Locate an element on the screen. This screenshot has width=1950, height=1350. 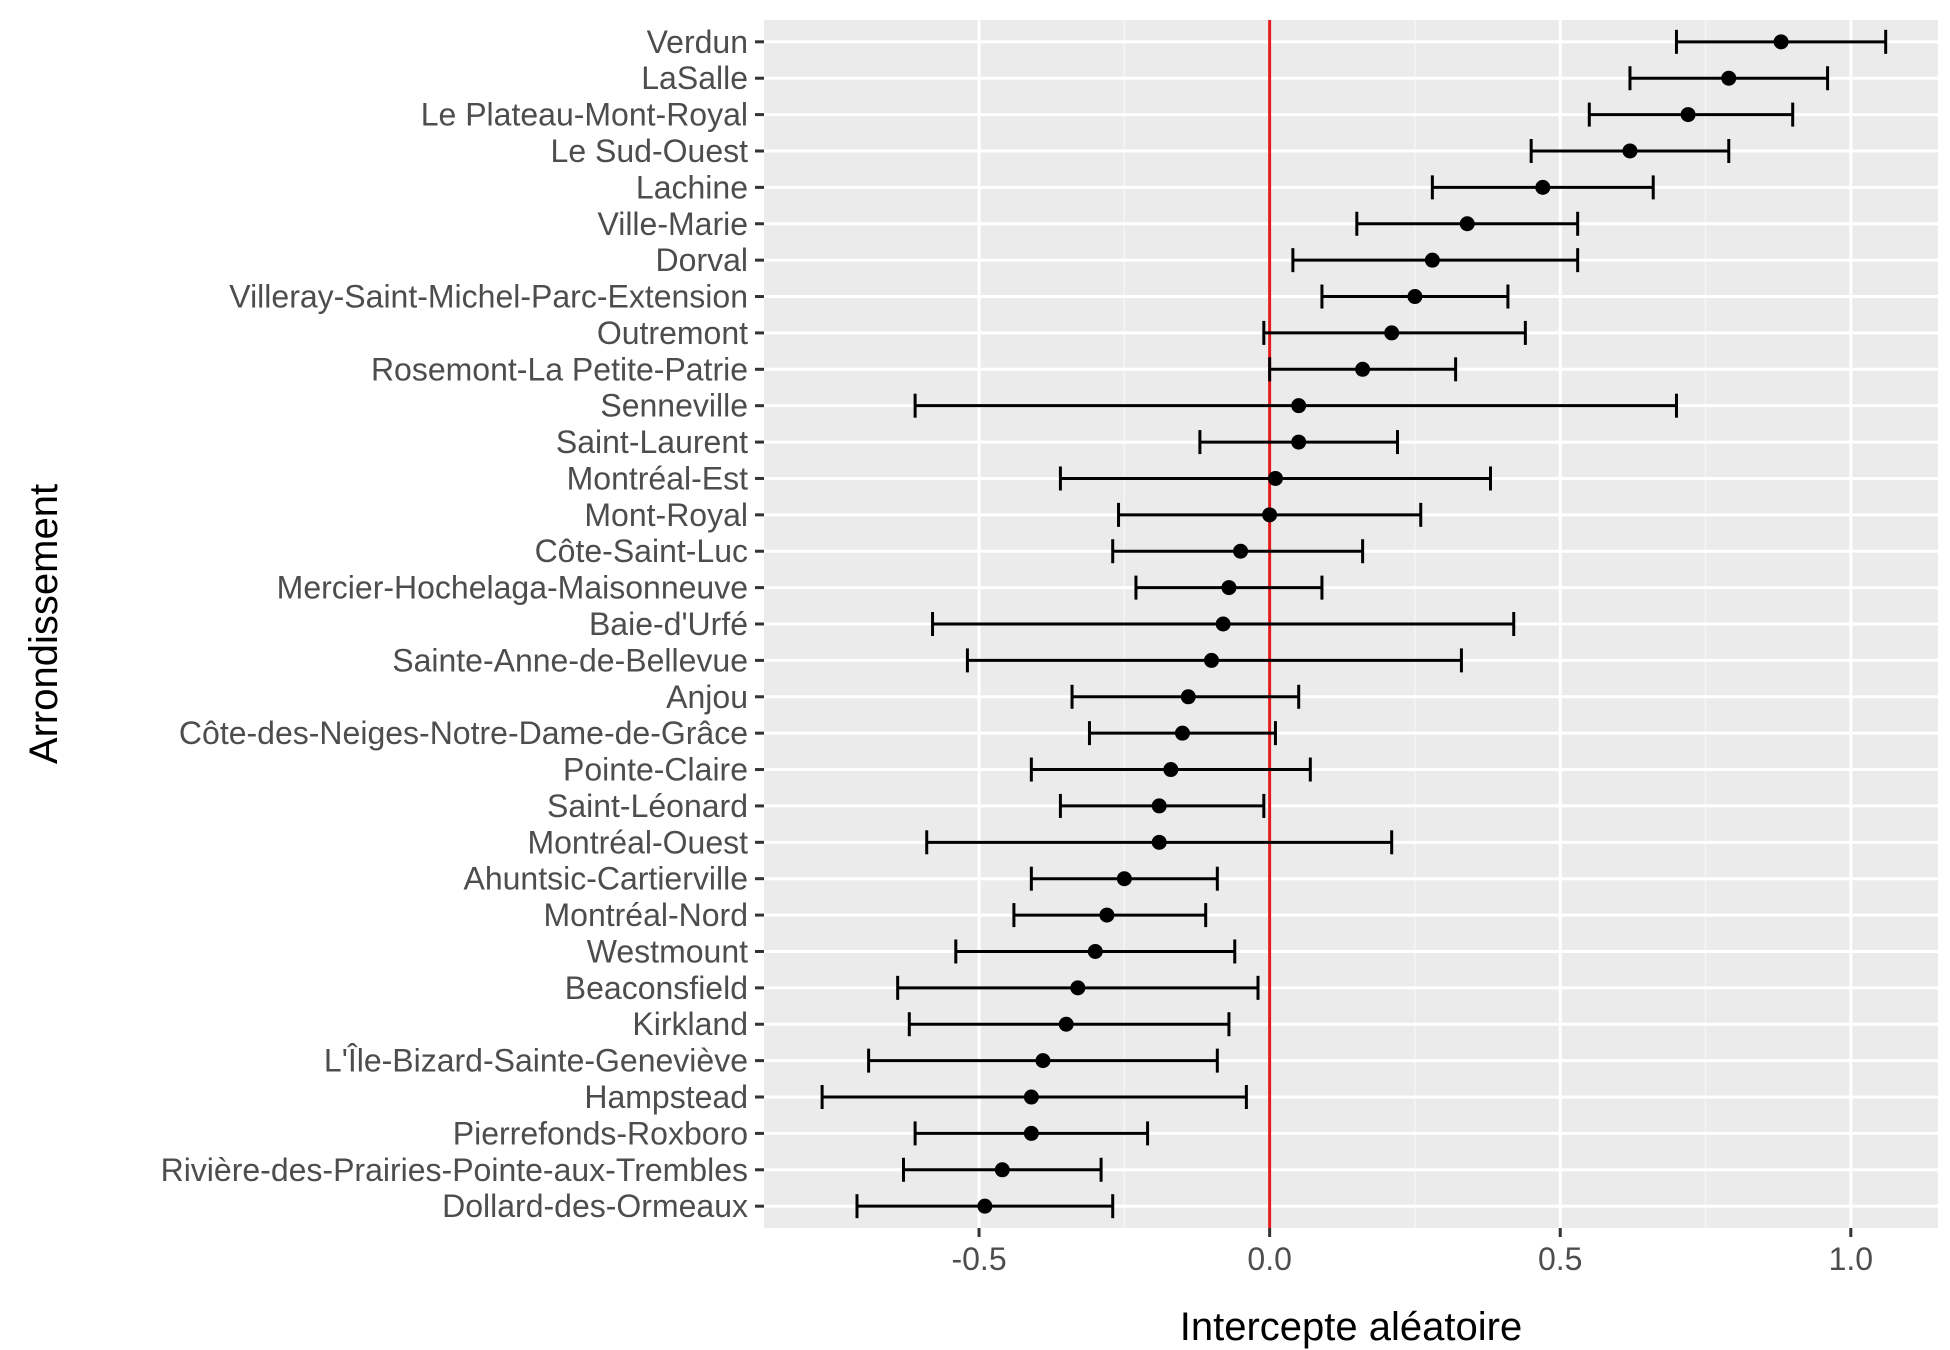
y-tick-label: Anjou is located at coordinates (707, 697).